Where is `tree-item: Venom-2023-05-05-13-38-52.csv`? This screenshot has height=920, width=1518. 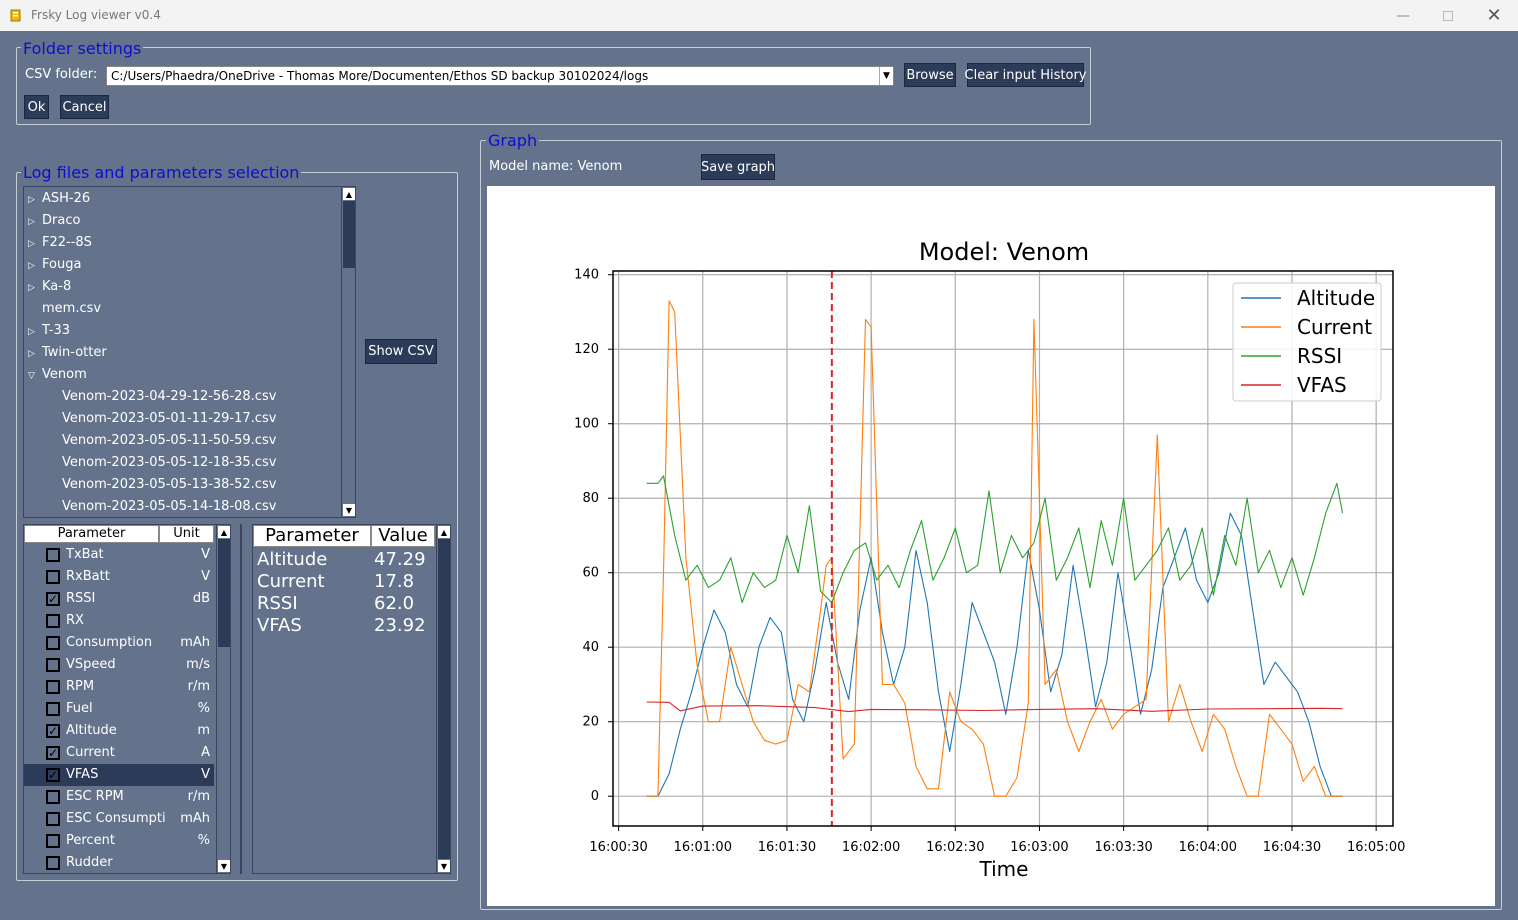
tree-item: Venom-2023-05-05-13-38-52.csv is located at coordinates (169, 485).